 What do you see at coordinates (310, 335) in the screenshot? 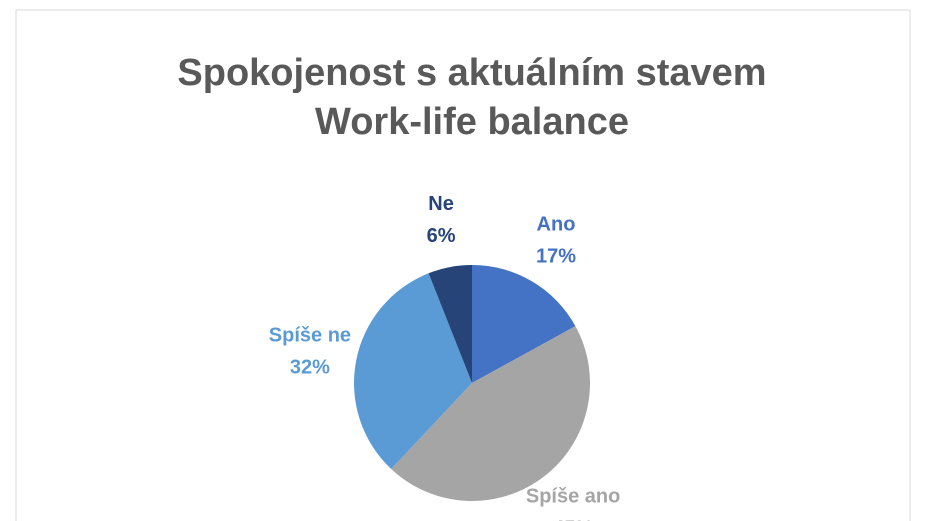
I see `slice-category-label: Spíše ne` at bounding box center [310, 335].